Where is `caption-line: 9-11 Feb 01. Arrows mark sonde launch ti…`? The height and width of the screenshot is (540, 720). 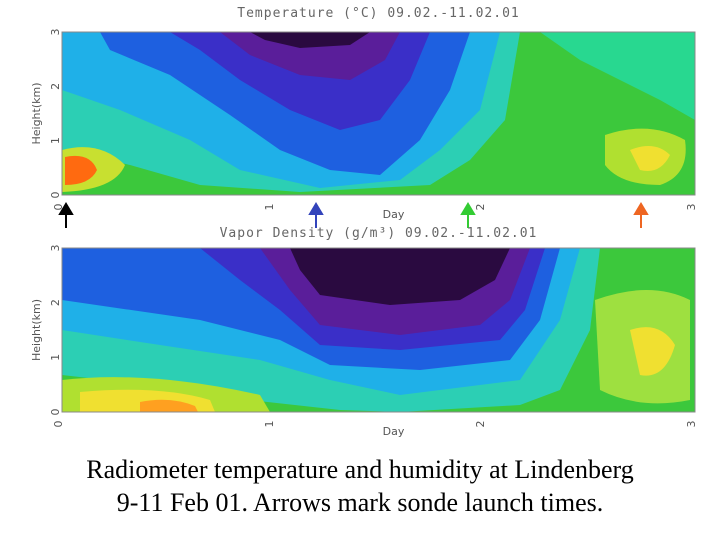 caption-line: 9-11 Feb 01. Arrows mark sonde launch ti… is located at coordinates (360, 502).